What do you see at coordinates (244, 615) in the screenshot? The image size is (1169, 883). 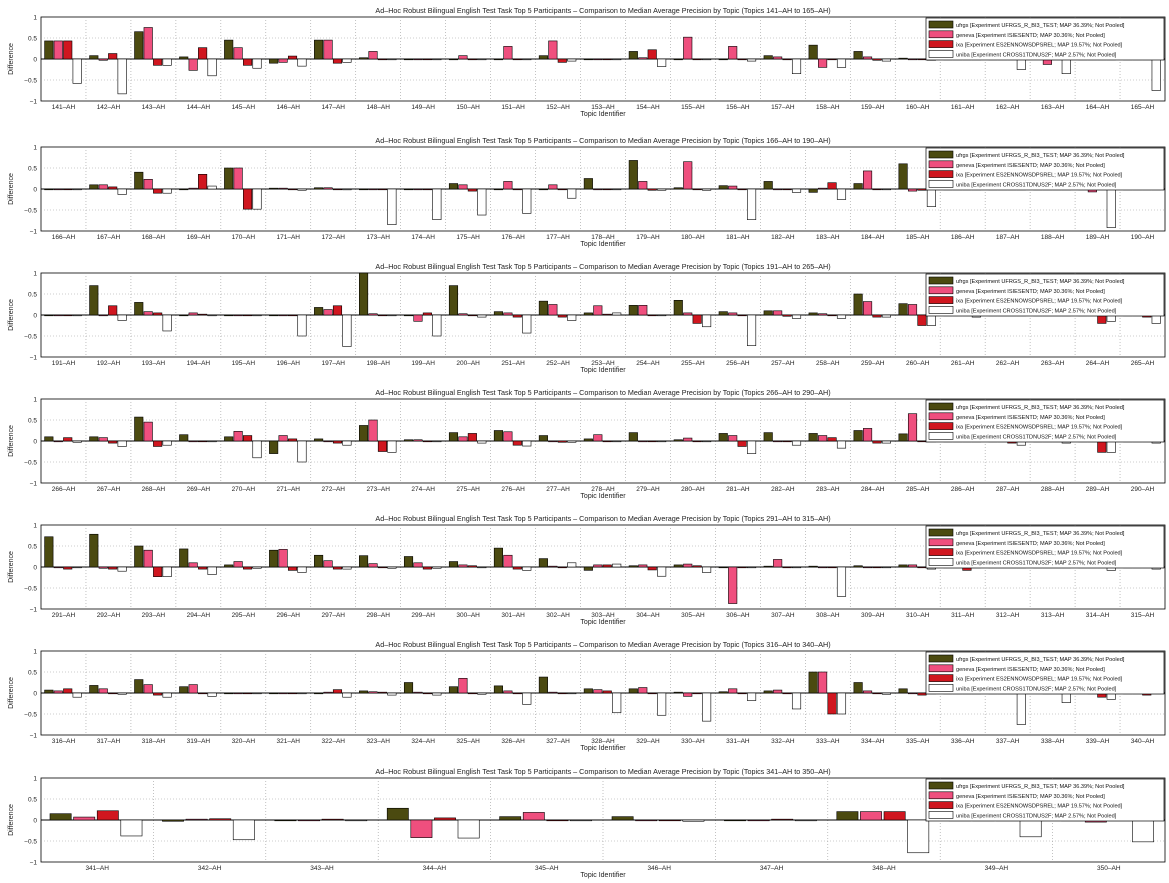 I see `x-tick-label: 295–AH` at bounding box center [244, 615].